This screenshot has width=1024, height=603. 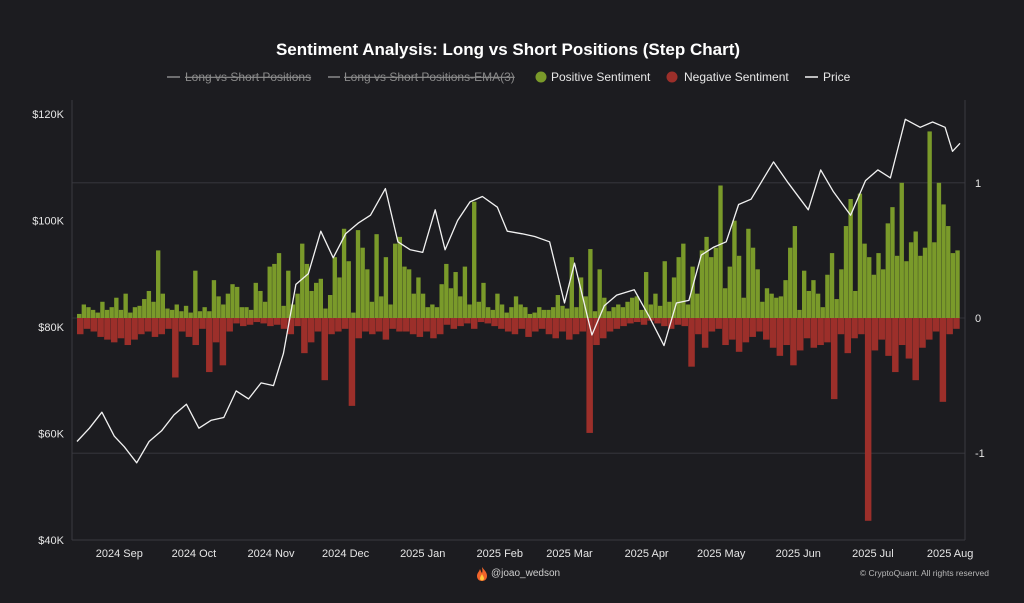 I want to click on legend-item-ema: Long vs Short Positions-EMA(3), so click(x=421, y=77).